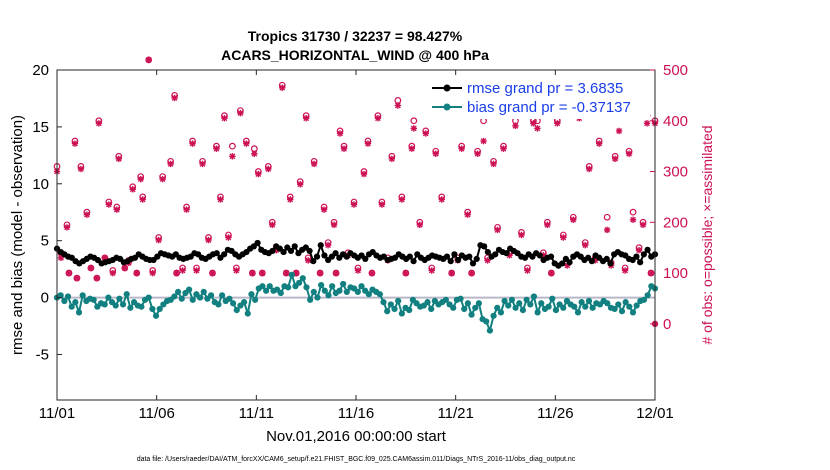 This screenshot has height=470, width=830. What do you see at coordinates (455, 413) in the screenshot?
I see `x-tick-label: 11/21` at bounding box center [455, 413].